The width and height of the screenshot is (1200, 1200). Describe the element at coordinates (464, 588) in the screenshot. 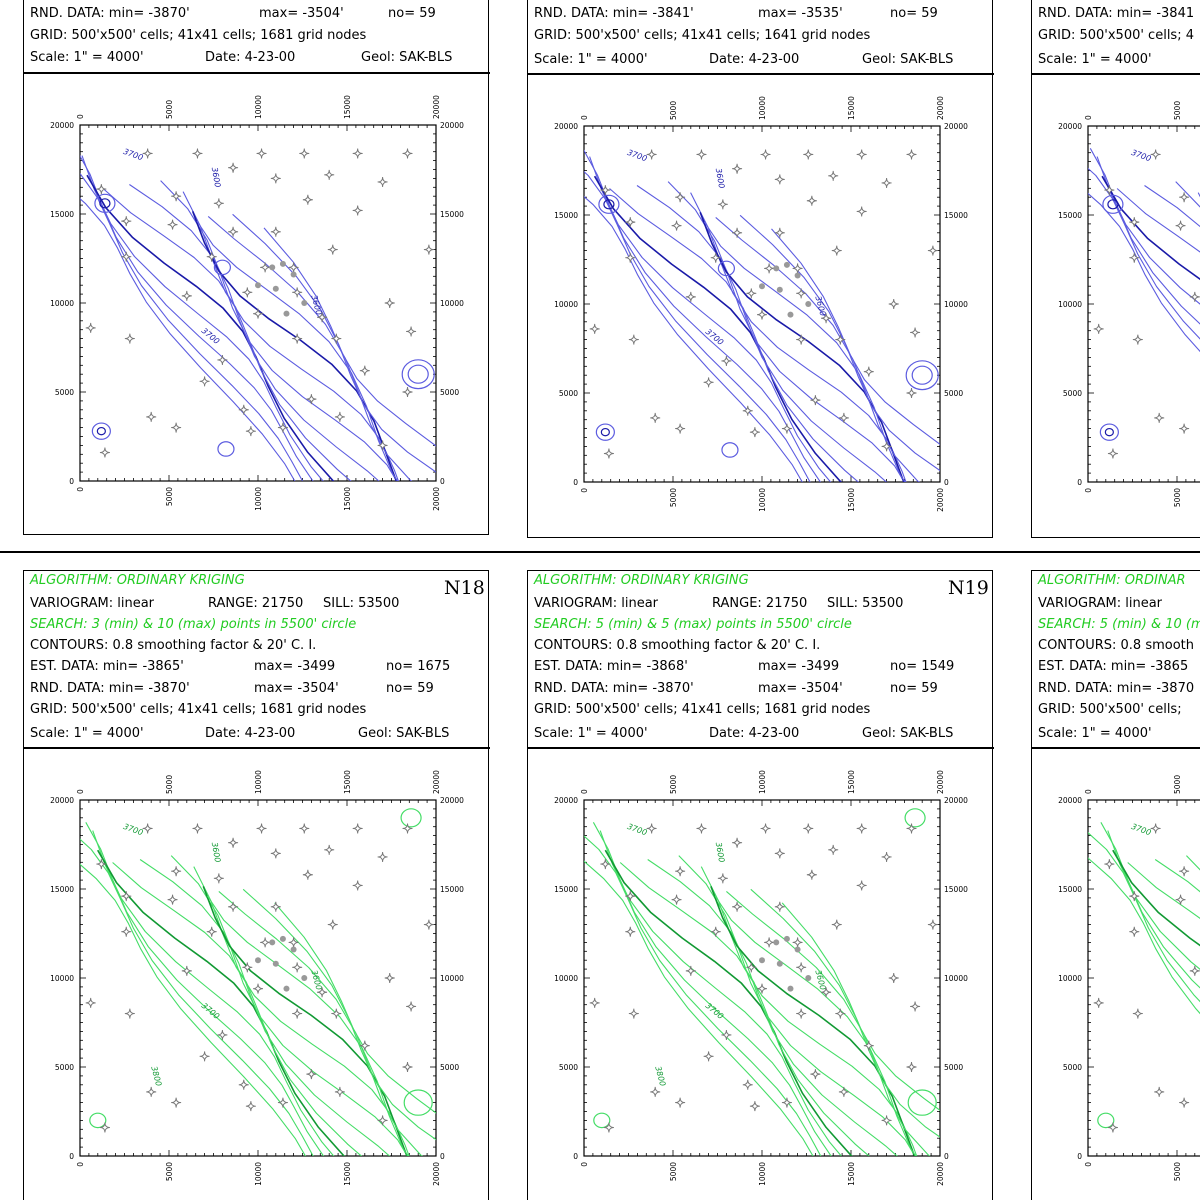

I see `panel-id: N18` at that location.